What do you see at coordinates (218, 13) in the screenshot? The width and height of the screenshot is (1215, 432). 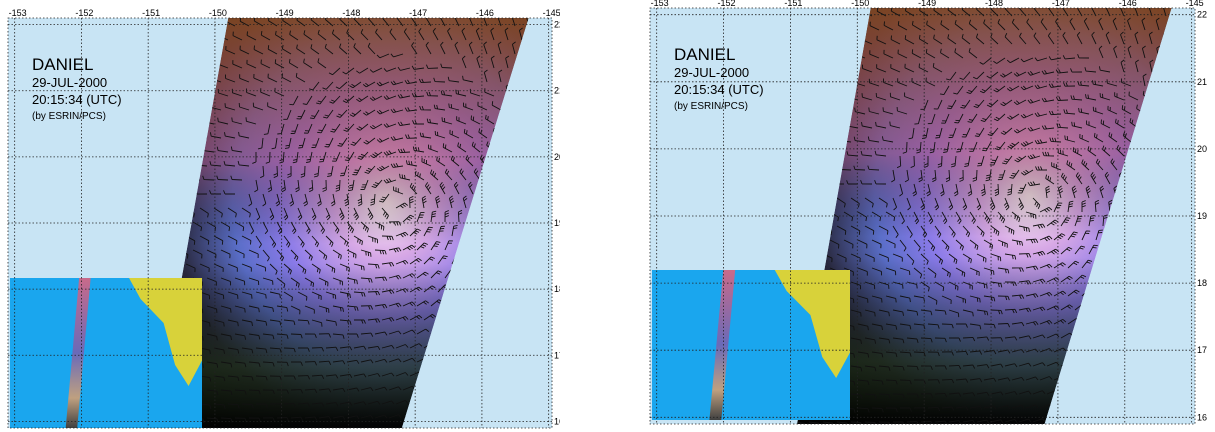 I see `lon-tick-label: -150` at bounding box center [218, 13].